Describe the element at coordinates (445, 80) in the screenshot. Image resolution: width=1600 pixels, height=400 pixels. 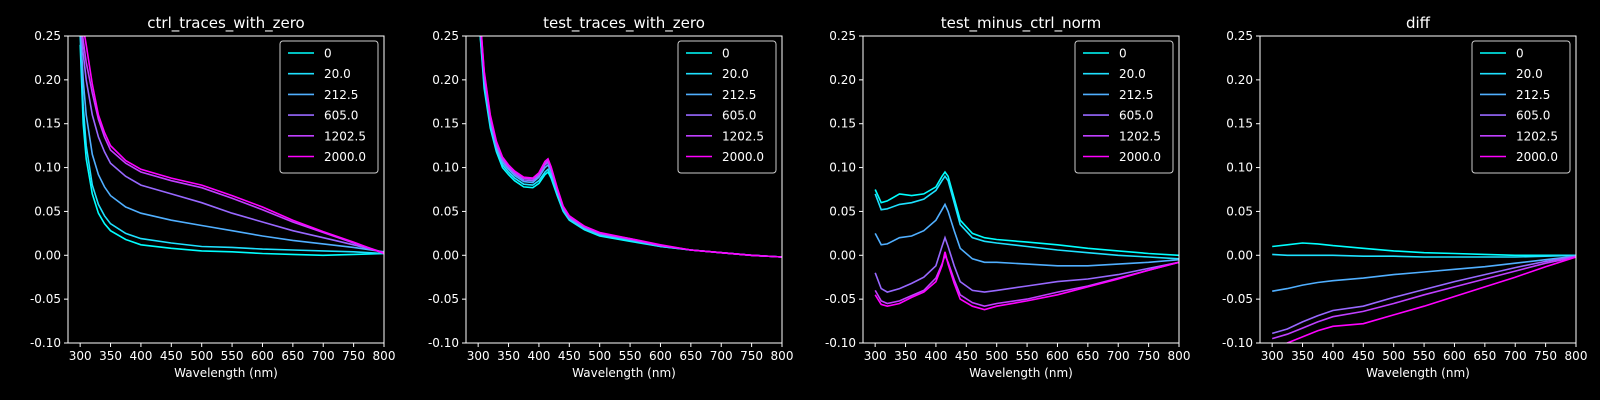
I see `y-tick-label: 0.20` at that location.